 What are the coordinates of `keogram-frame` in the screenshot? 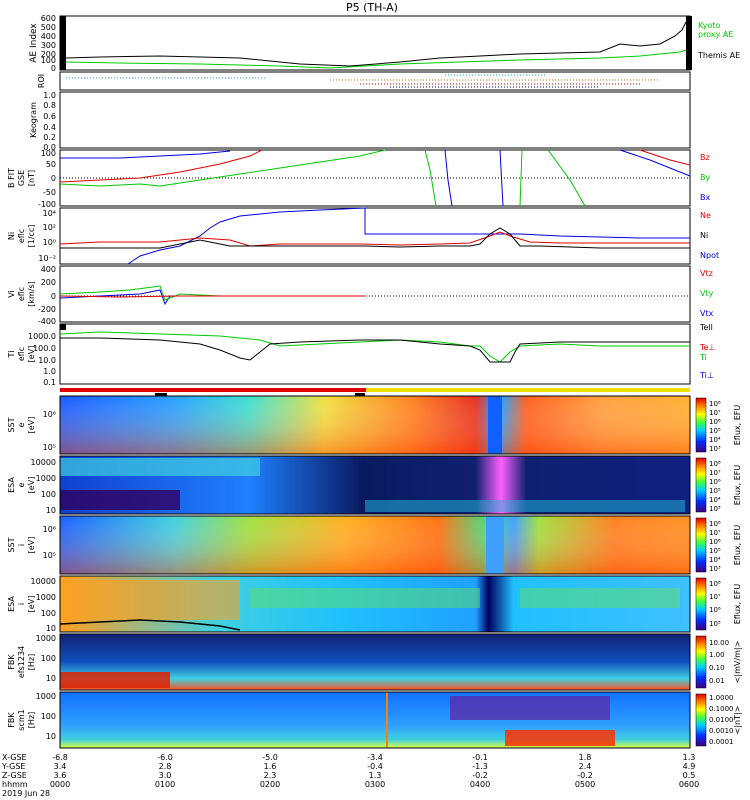 It's located at (375, 120).